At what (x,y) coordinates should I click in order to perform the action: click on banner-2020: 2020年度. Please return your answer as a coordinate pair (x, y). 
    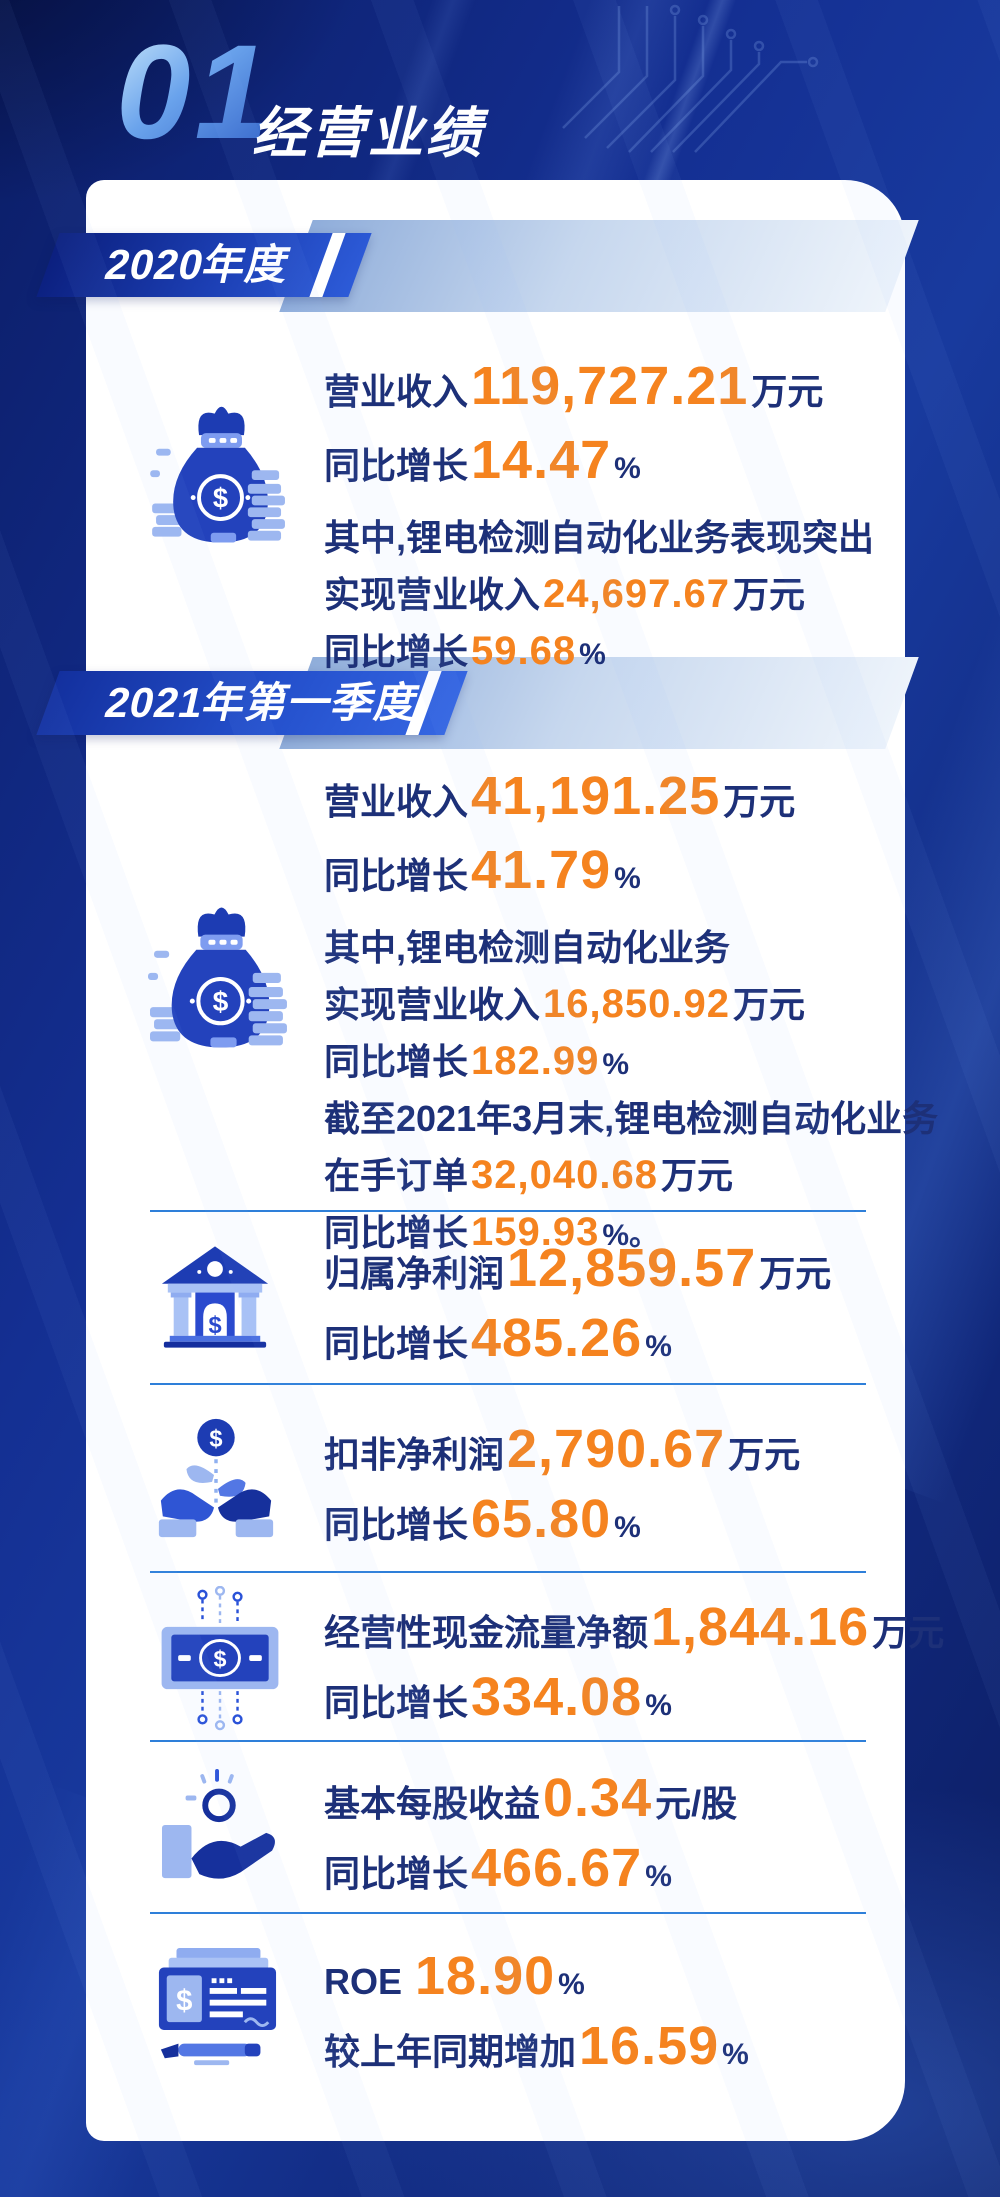
    Looking at the image, I should click on (204, 265).